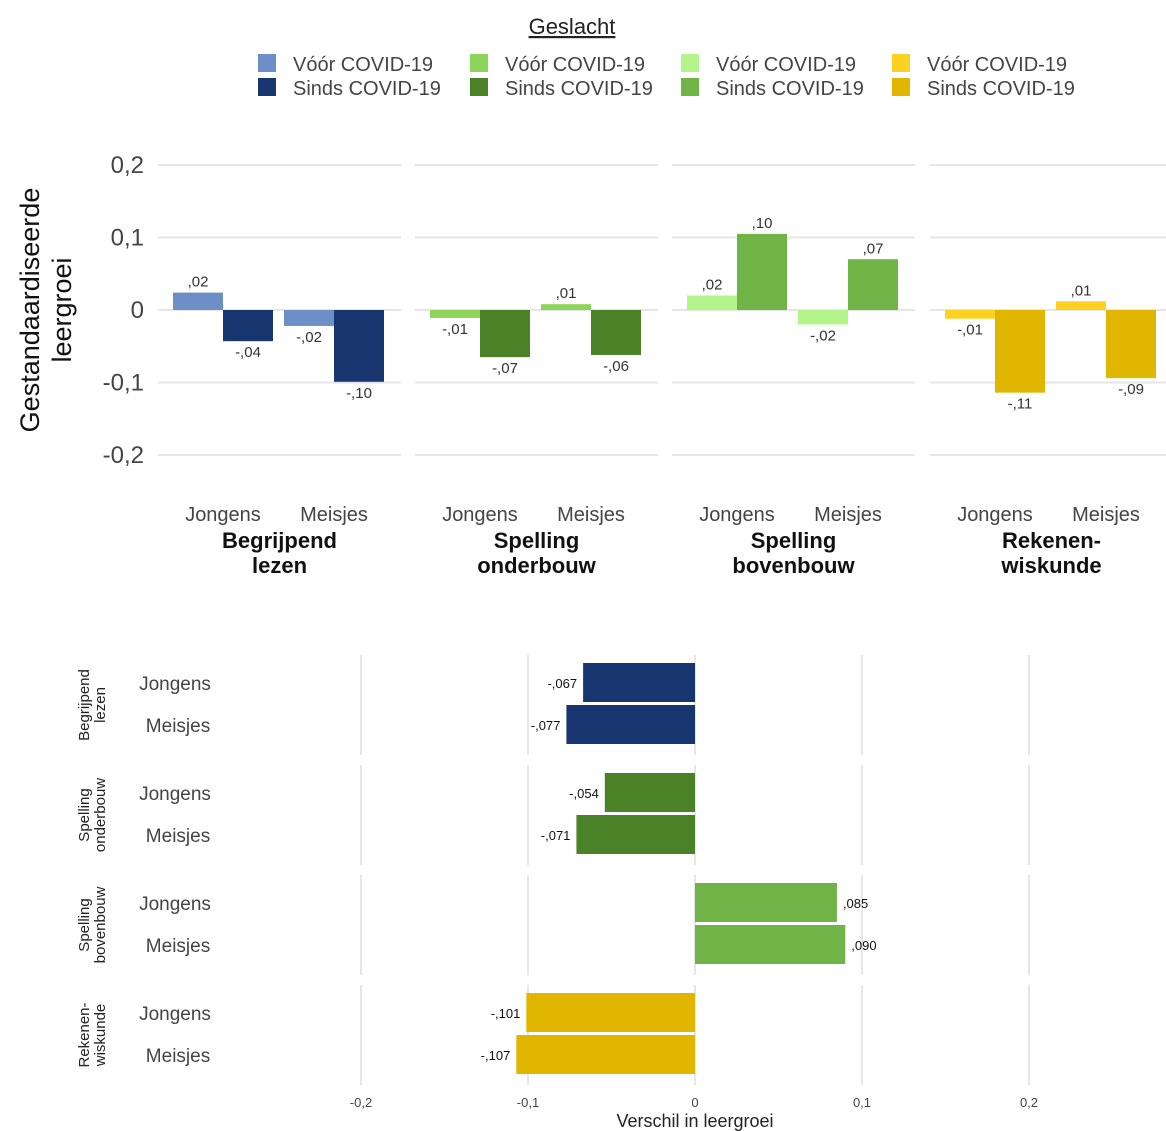 Image resolution: width=1166 pixels, height=1131 pixels. What do you see at coordinates (248, 352) in the screenshot?
I see `data-label: -,04` at bounding box center [248, 352].